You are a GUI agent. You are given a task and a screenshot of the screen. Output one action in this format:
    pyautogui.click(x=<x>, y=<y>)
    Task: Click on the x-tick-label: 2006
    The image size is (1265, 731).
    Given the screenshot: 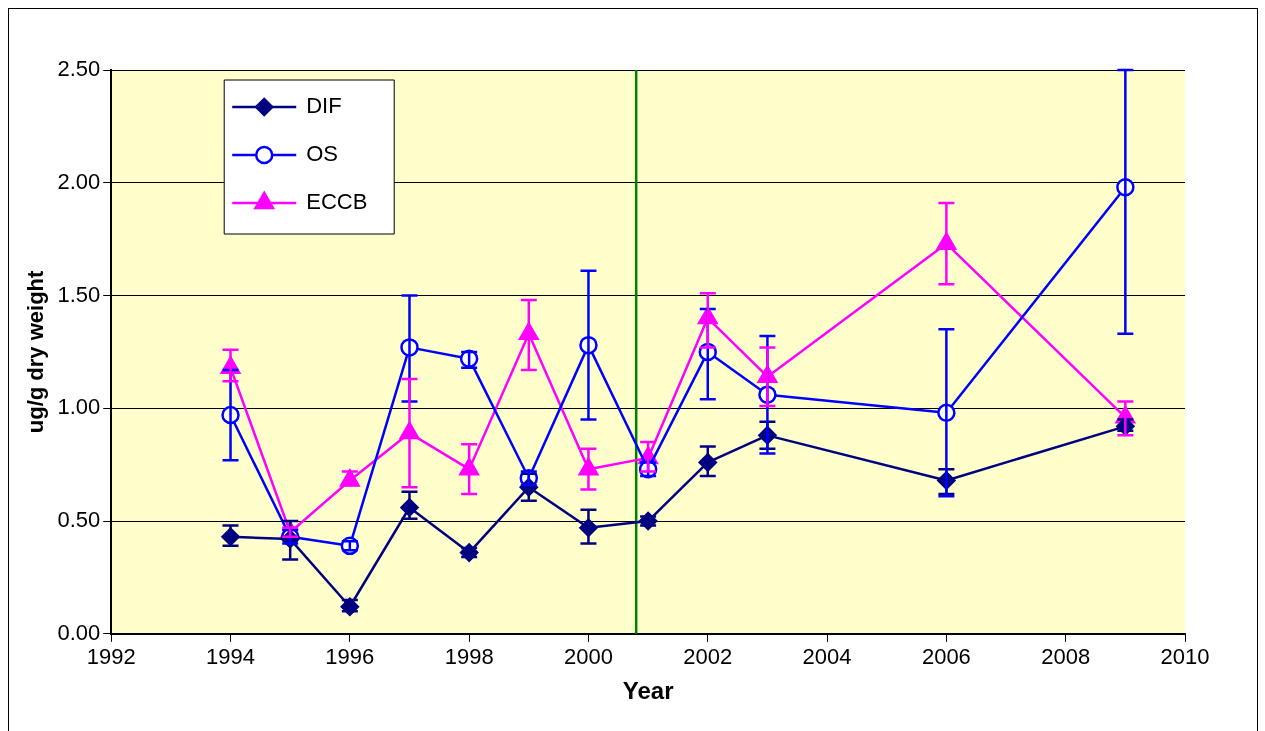 What is the action you would take?
    pyautogui.click(x=946, y=657)
    